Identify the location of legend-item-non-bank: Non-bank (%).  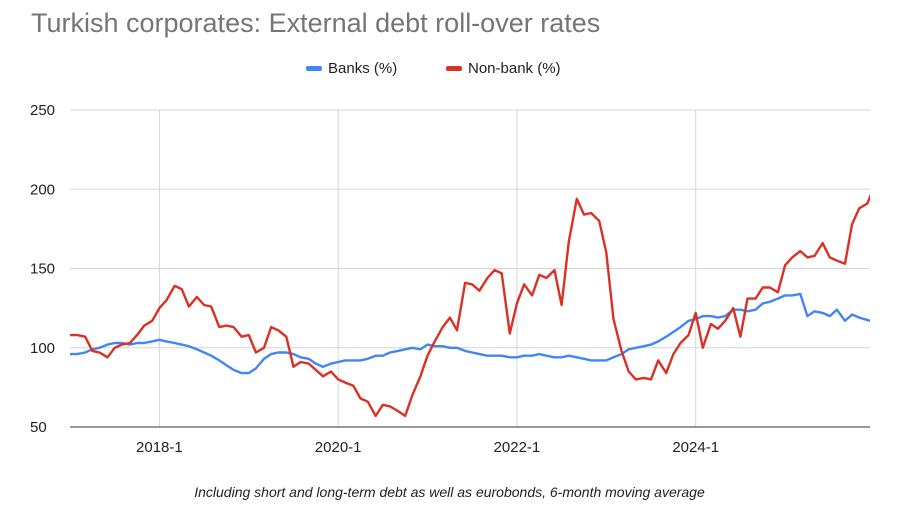
(503, 68).